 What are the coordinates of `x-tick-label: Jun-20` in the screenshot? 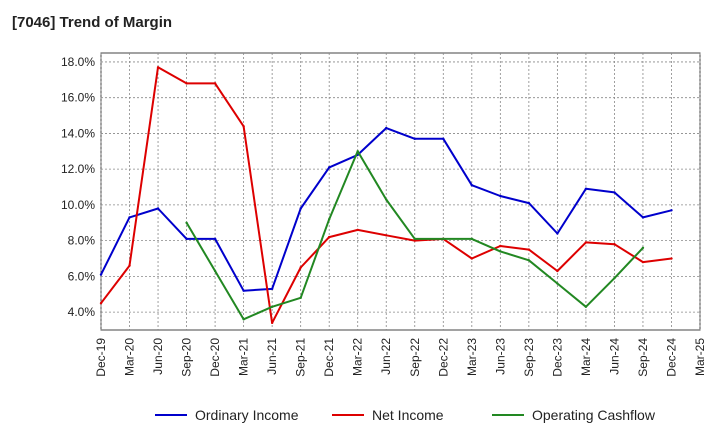 It's located at (158, 356).